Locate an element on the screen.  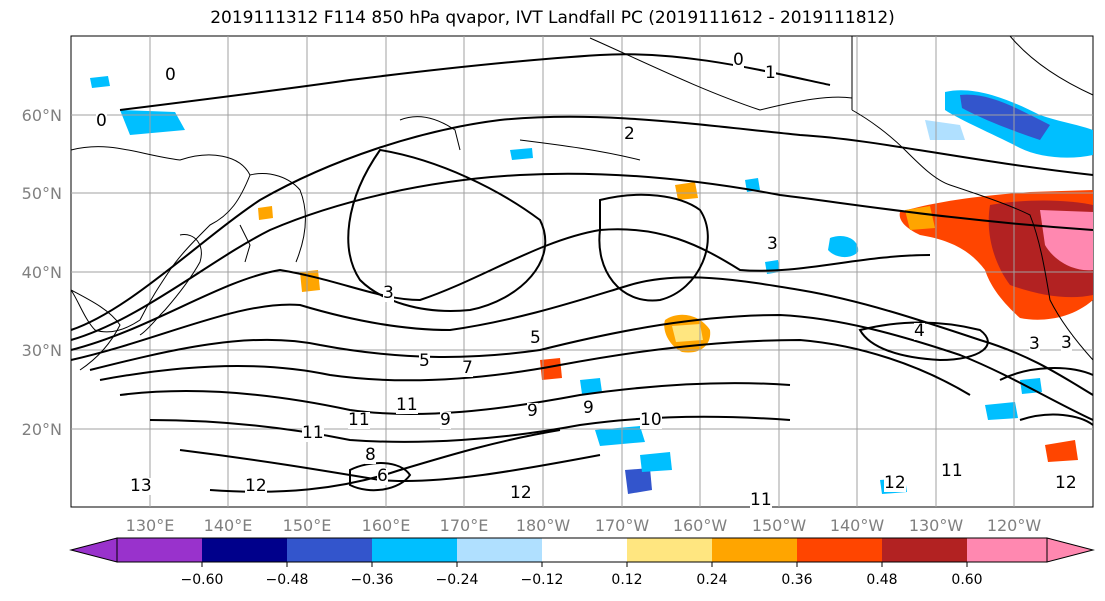
lon-label: 140°W is located at coordinates (857, 525).